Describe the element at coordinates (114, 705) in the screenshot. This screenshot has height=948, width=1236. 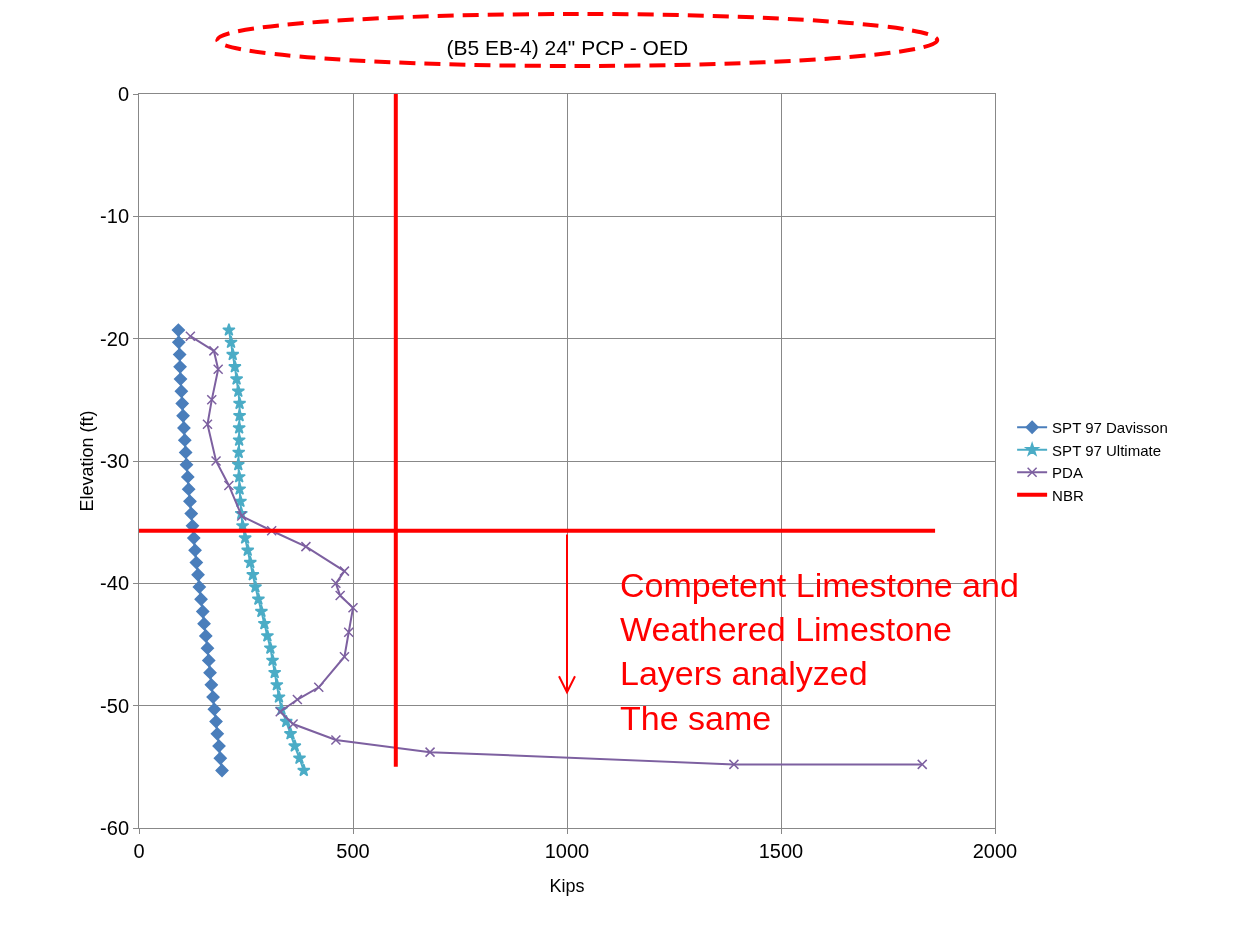
I see `y-tick-label: -50` at that location.